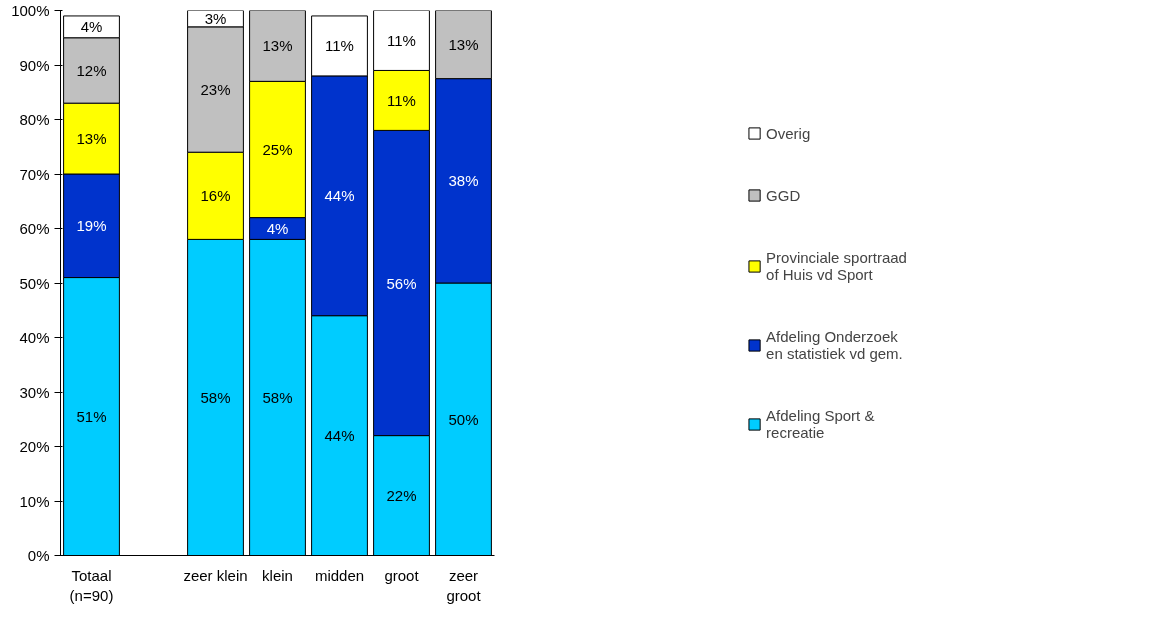  Describe the element at coordinates (463, 181) in the screenshot. I see `data-label: 38%` at that location.